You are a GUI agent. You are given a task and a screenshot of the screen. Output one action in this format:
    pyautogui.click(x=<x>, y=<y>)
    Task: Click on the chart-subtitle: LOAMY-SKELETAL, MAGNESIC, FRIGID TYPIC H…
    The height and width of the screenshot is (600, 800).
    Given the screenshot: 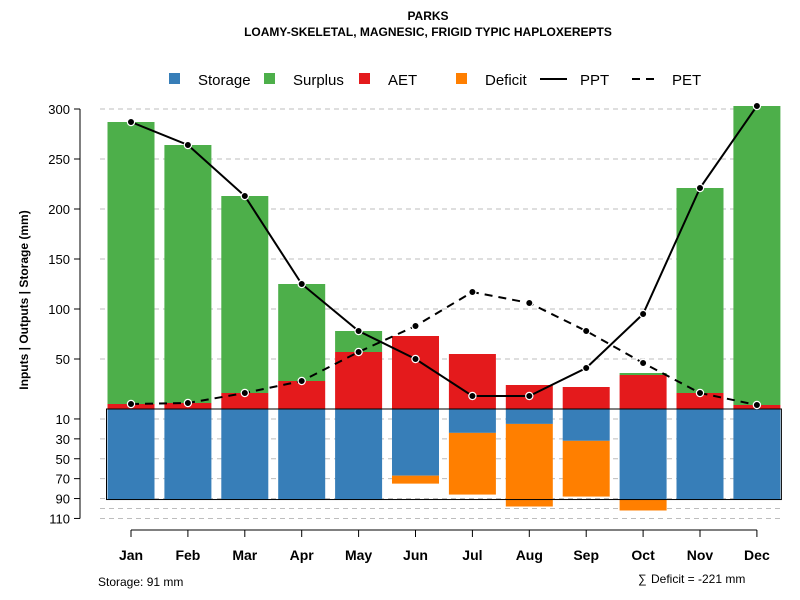 What is the action you would take?
    pyautogui.click(x=428, y=32)
    